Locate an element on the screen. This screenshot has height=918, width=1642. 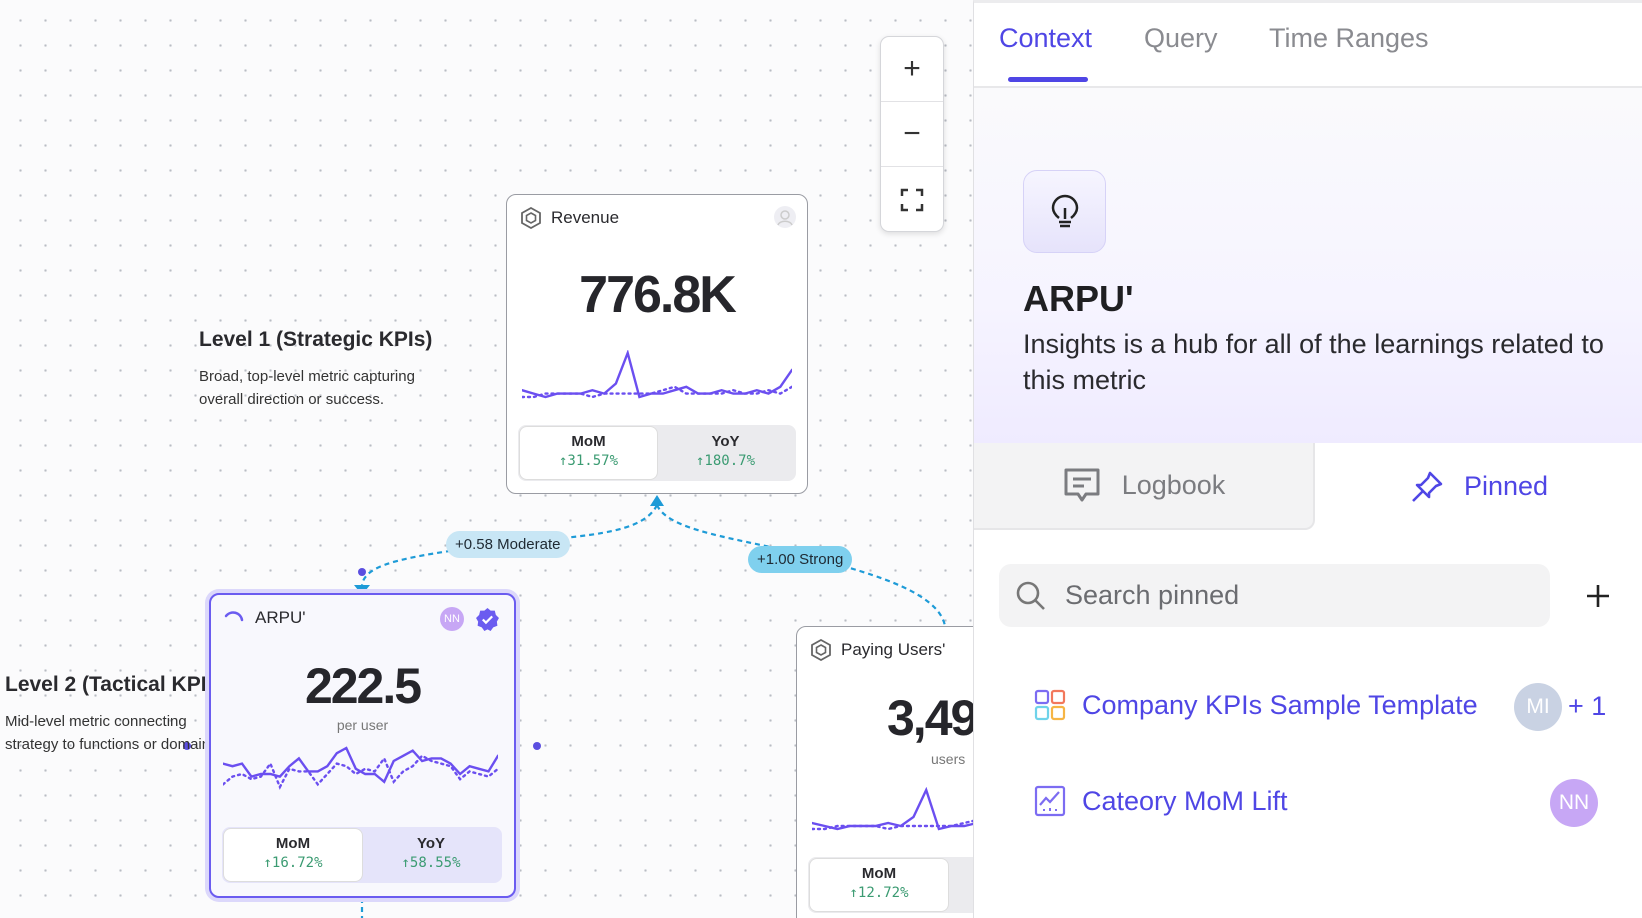
mom-comparison: MoM ↑12.72% is located at coordinates (879, 885).